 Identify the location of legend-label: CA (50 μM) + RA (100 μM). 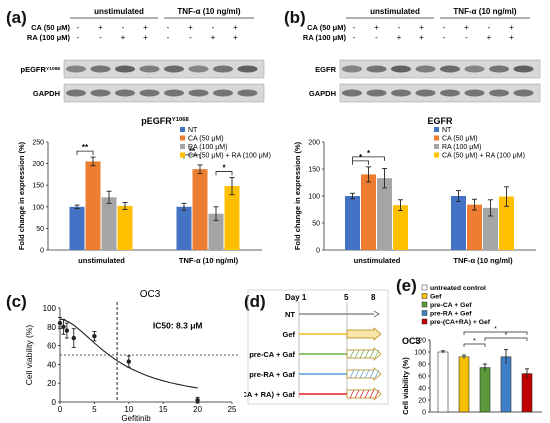
(483, 156).